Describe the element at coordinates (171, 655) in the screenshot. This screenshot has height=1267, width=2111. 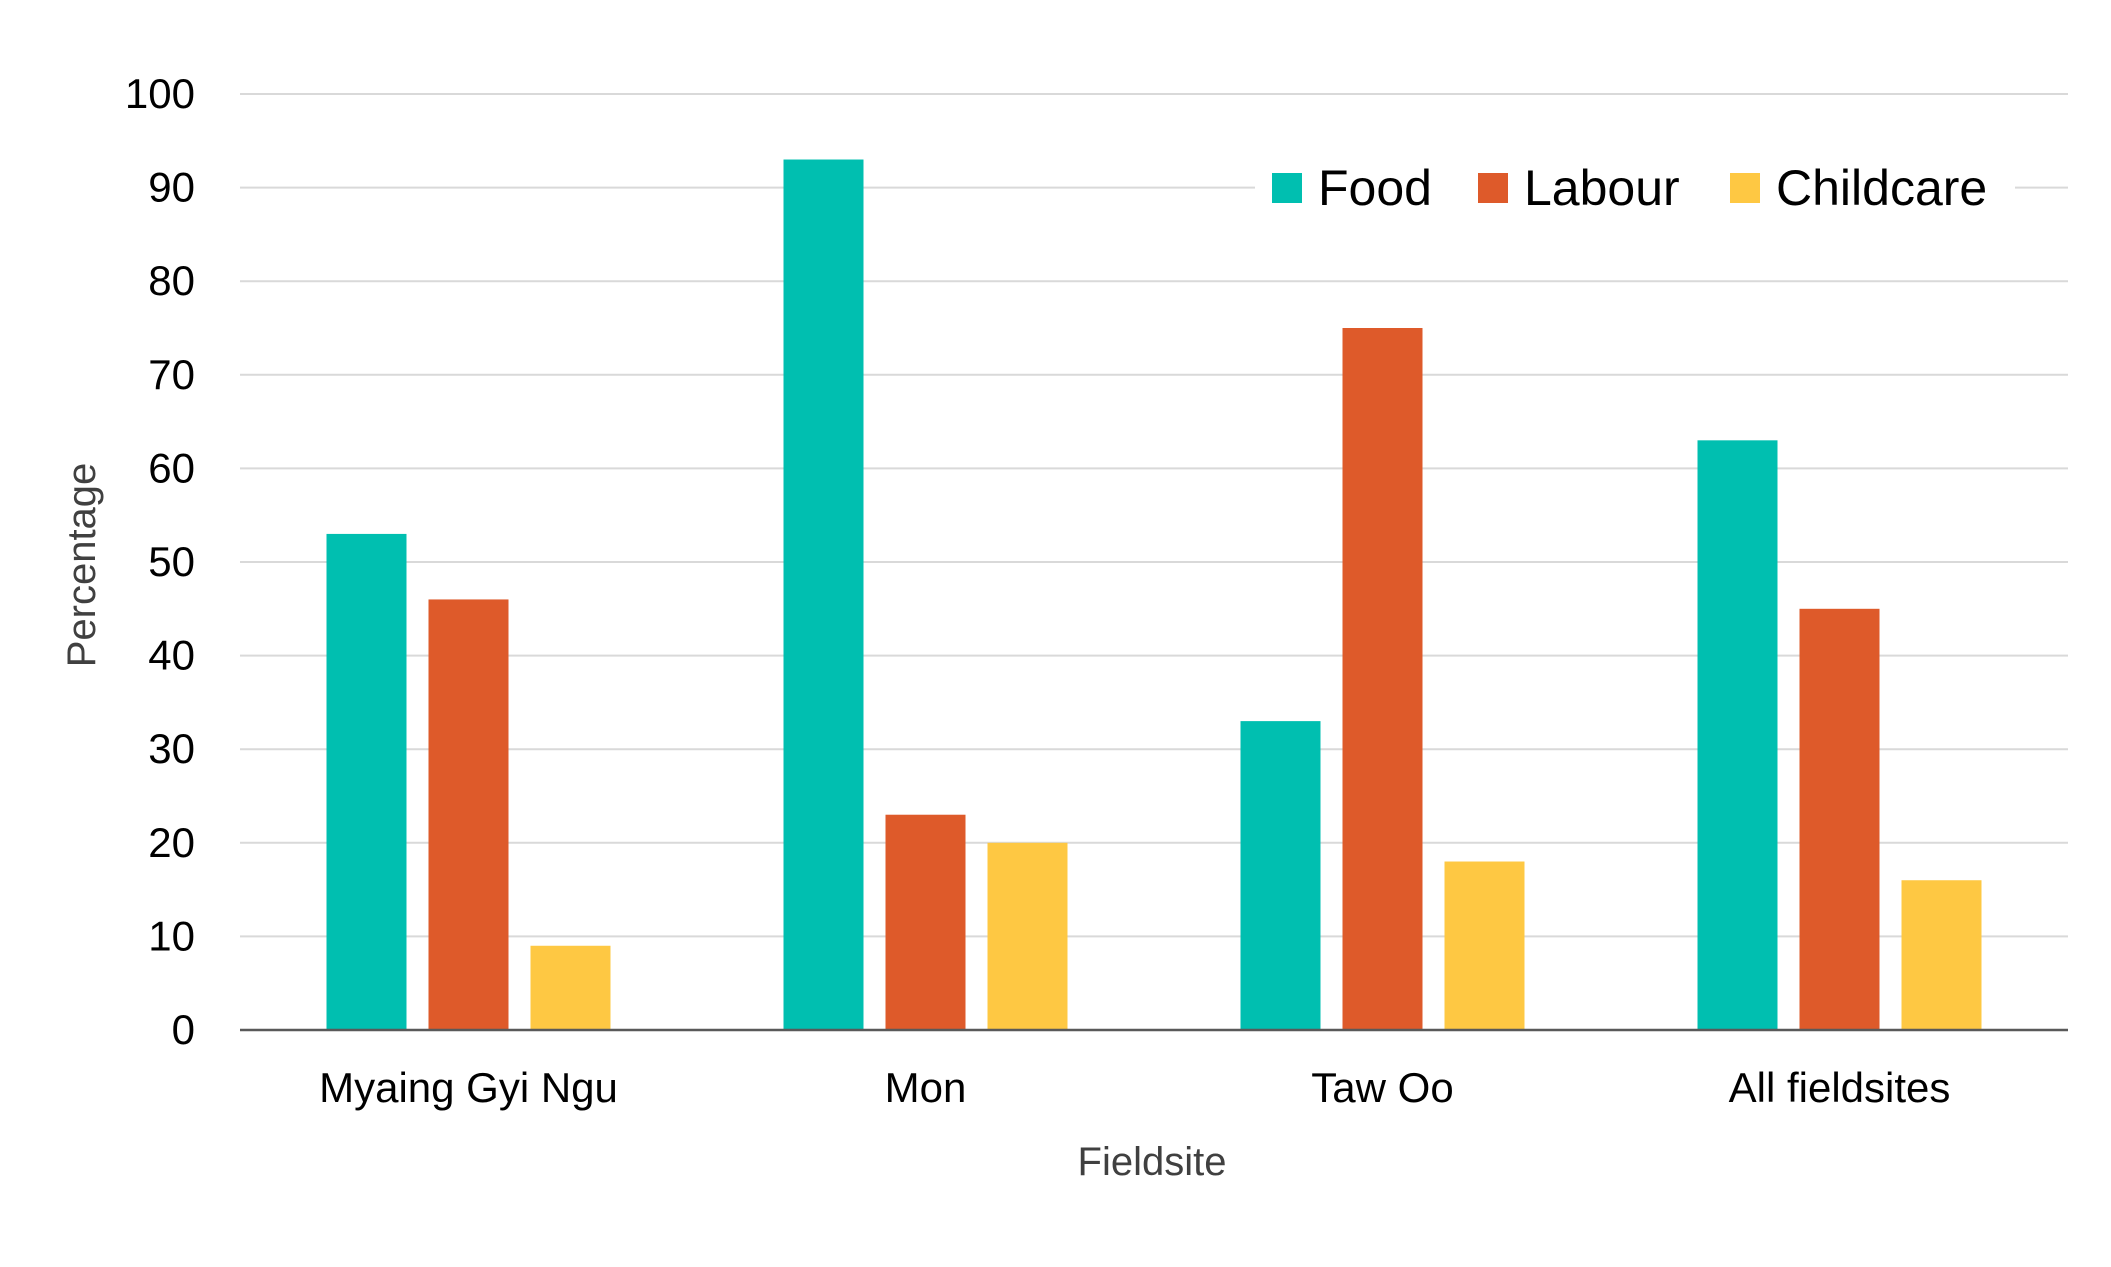
I see `y-tick-label: 40` at that location.